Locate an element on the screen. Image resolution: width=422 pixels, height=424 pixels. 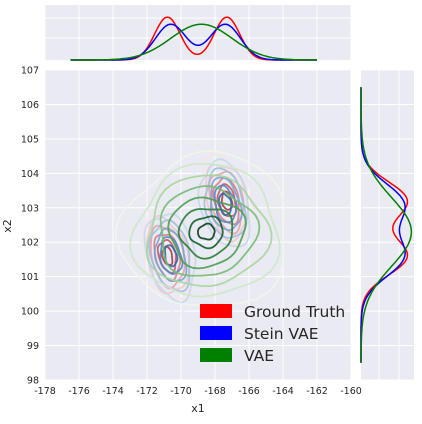
legend-swatch-stein-vae is located at coordinates (216, 333).